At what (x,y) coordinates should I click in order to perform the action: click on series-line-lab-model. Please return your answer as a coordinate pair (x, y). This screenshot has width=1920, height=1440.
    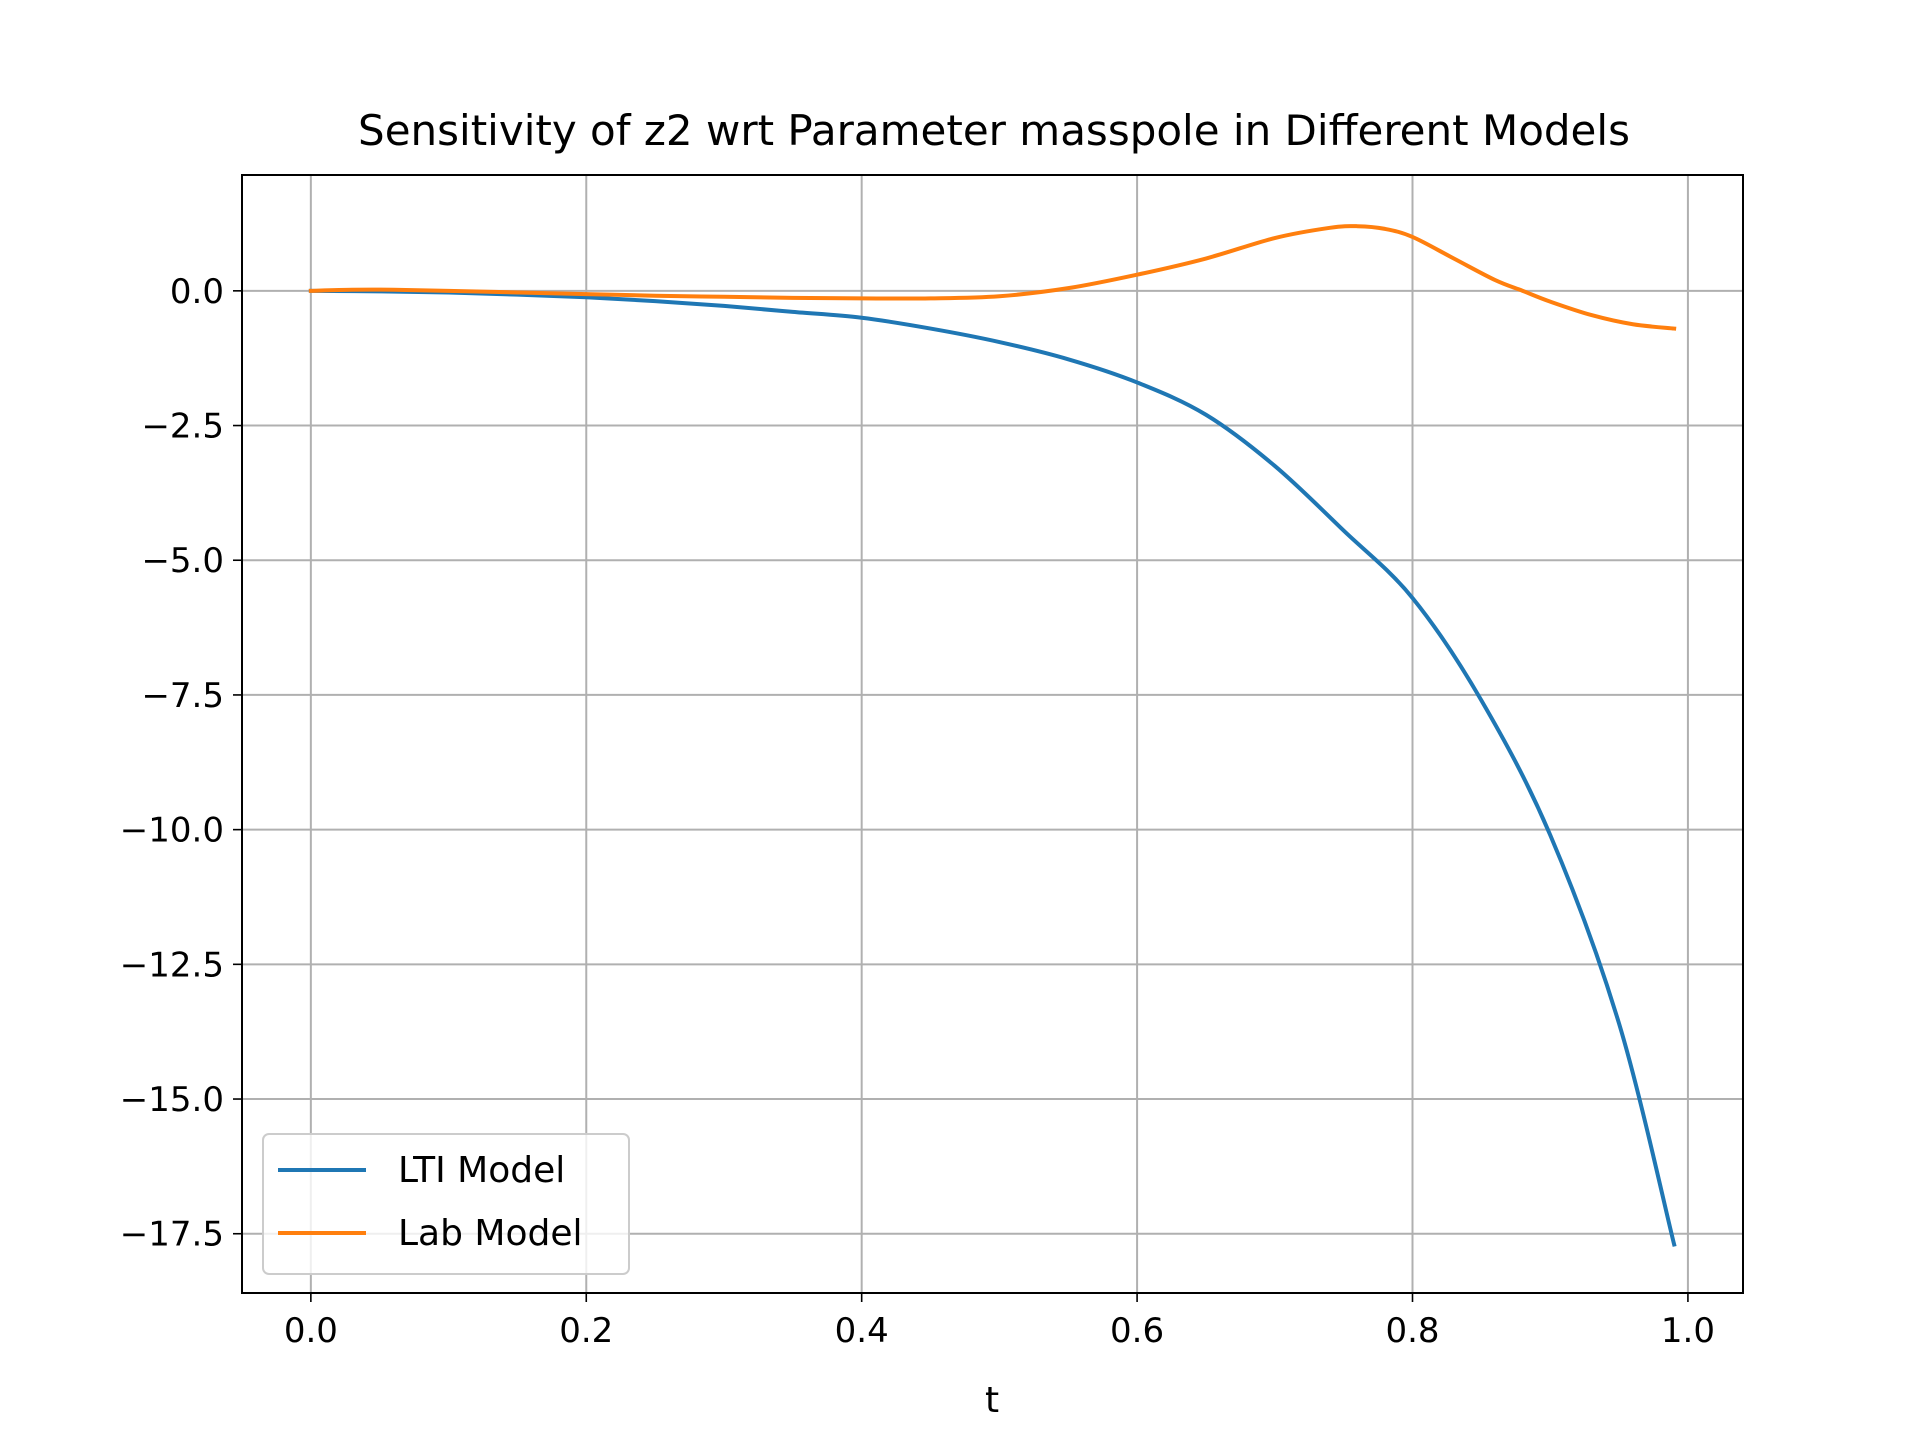
    Looking at the image, I should click on (992, 277).